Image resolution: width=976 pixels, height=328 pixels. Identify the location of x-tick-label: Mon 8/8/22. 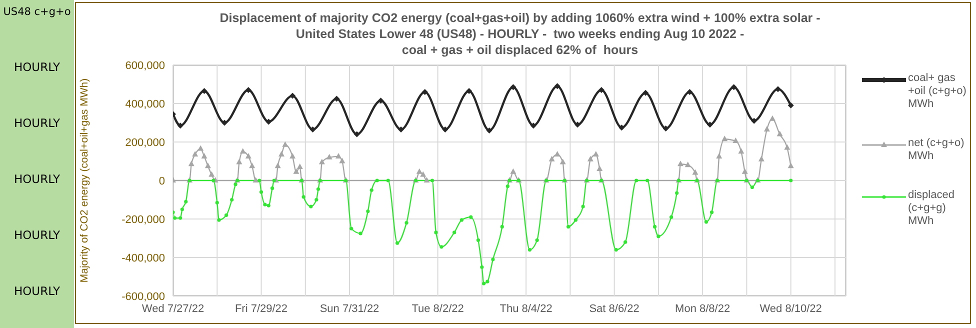
(702, 308).